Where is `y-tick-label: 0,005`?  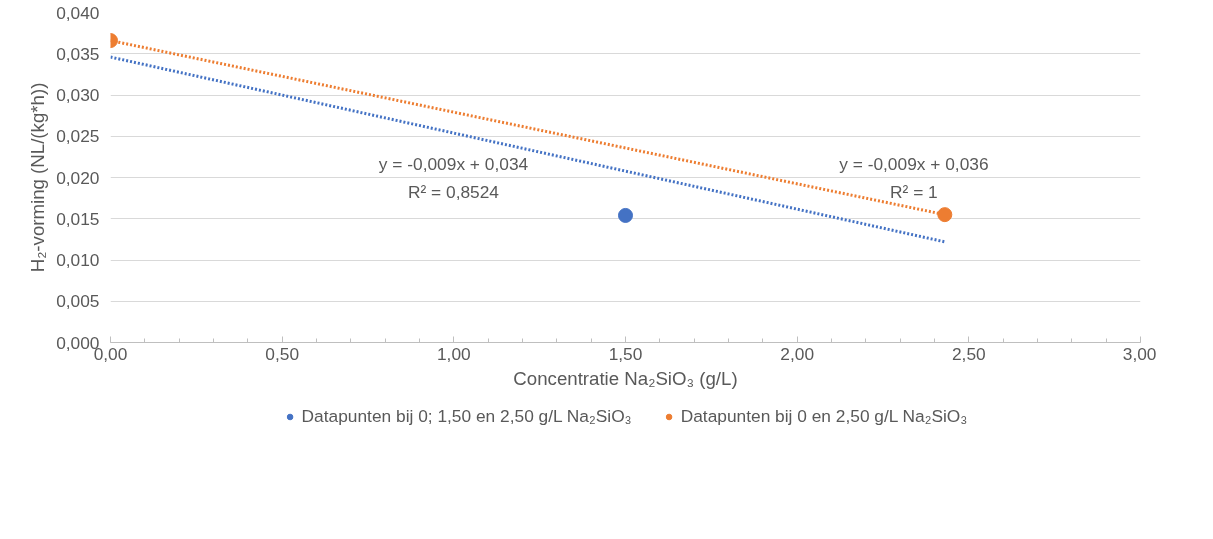
y-tick-label: 0,005 is located at coordinates (78, 301).